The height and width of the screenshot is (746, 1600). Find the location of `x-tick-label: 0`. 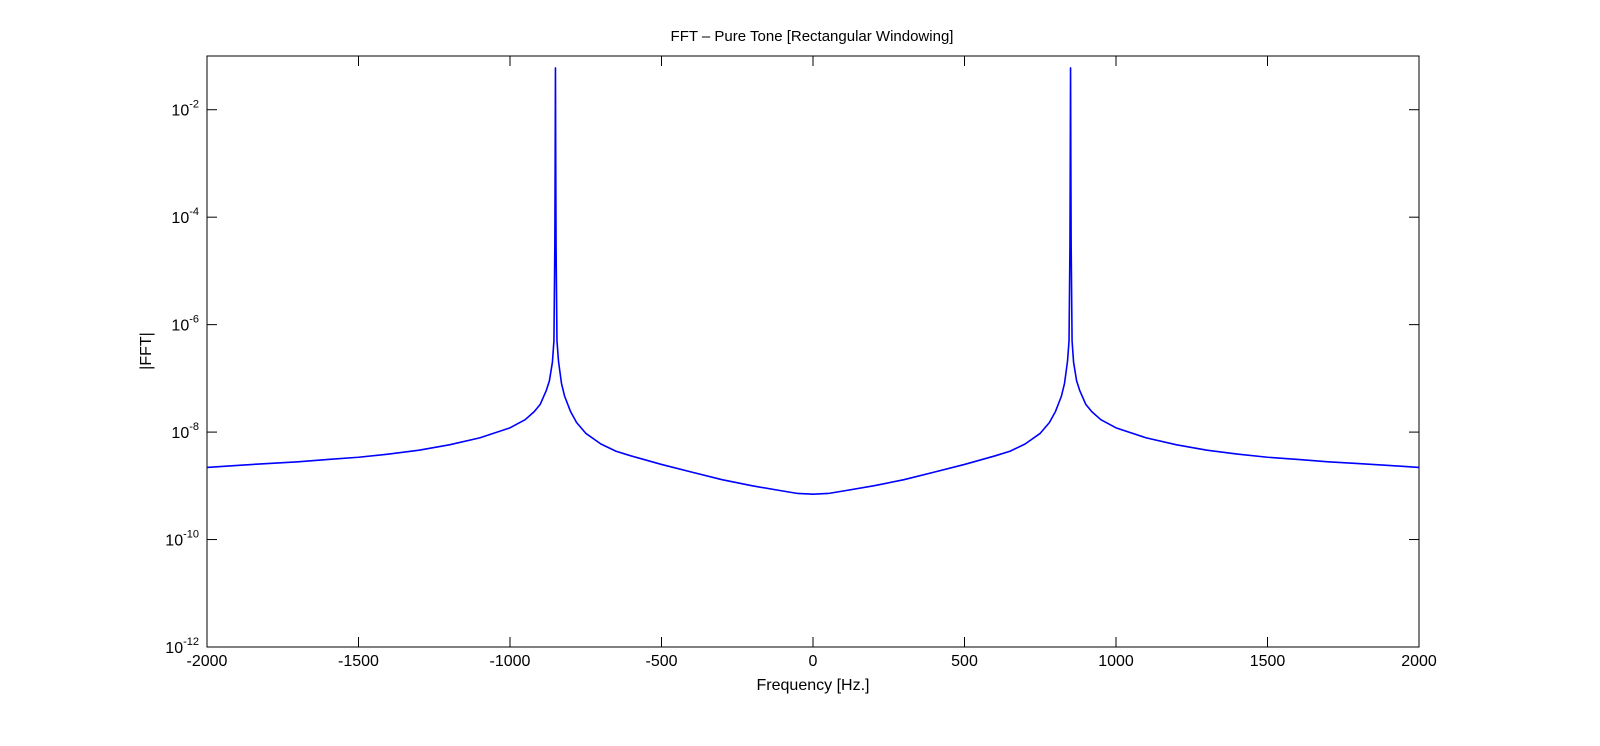

x-tick-label: 0 is located at coordinates (813, 661).